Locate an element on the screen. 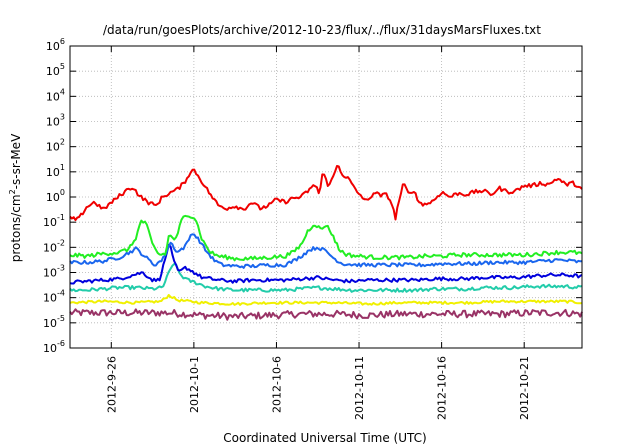 This screenshot has height=448, width=640. y-tick-label: 10² is located at coordinates (55, 146).